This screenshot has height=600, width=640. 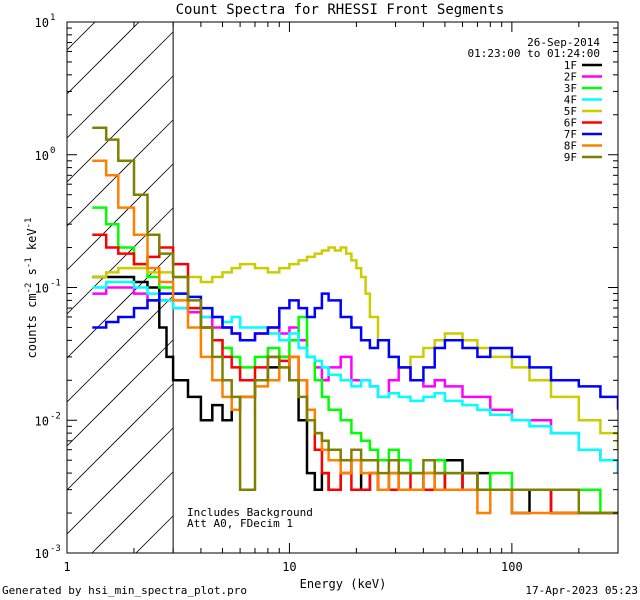 What do you see at coordinates (289, 567) in the screenshot?
I see `x-tick-label: 10` at bounding box center [289, 567].